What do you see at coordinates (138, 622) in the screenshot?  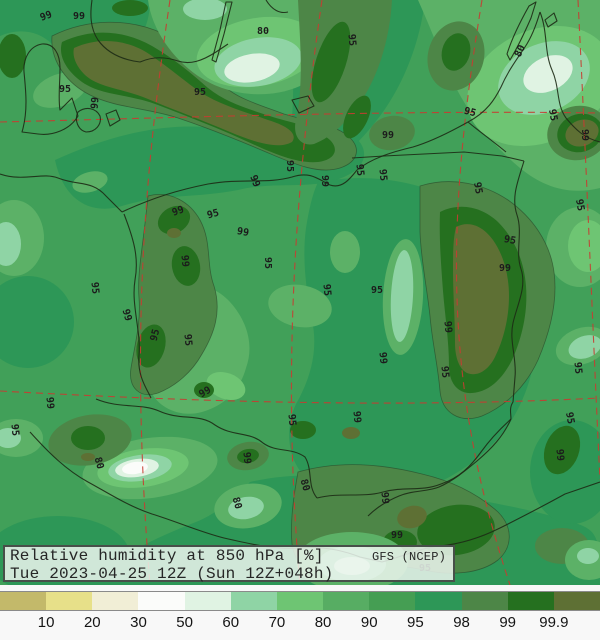 I see `colorbar-tick-30: 30` at bounding box center [138, 622].